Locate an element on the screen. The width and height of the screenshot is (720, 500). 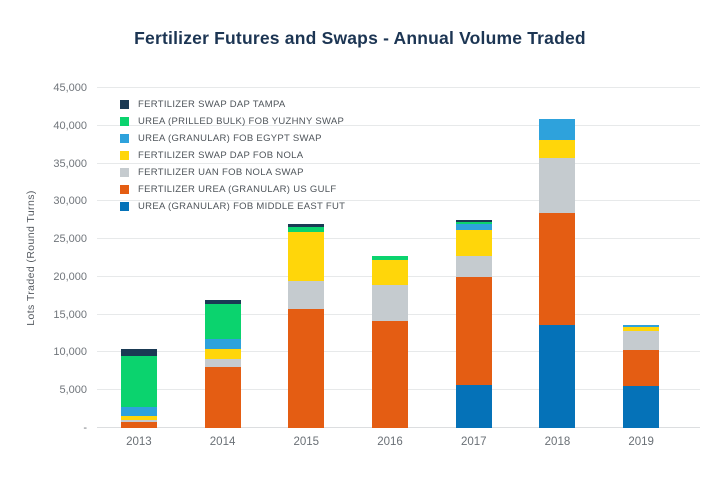
legend-item: FERTILIZER SWAP DAP TAMPA is located at coordinates (232, 104).